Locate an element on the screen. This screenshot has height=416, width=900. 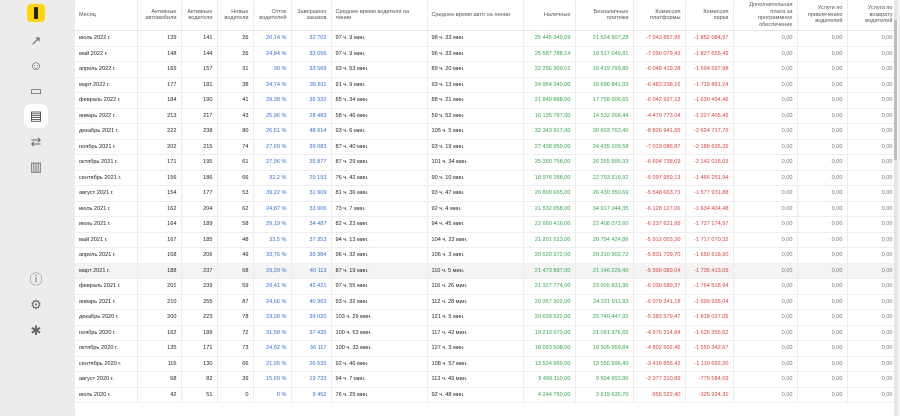
table-cell: -1 594 597,98 is located at coordinates (709, 69).